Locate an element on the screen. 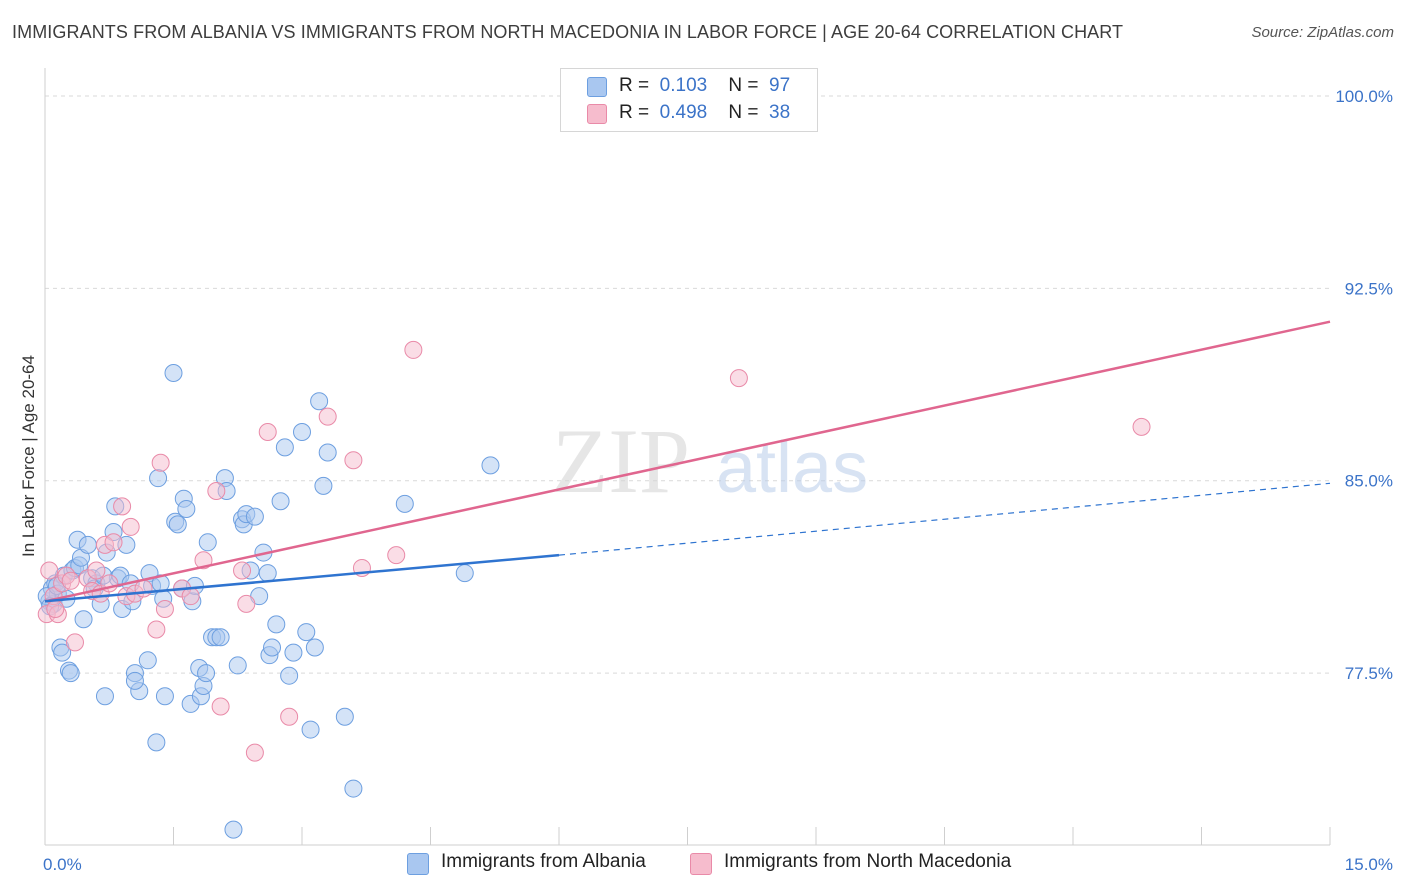 The height and width of the screenshot is (892, 1406). y-tick-label: 100.0% is located at coordinates (1364, 96).